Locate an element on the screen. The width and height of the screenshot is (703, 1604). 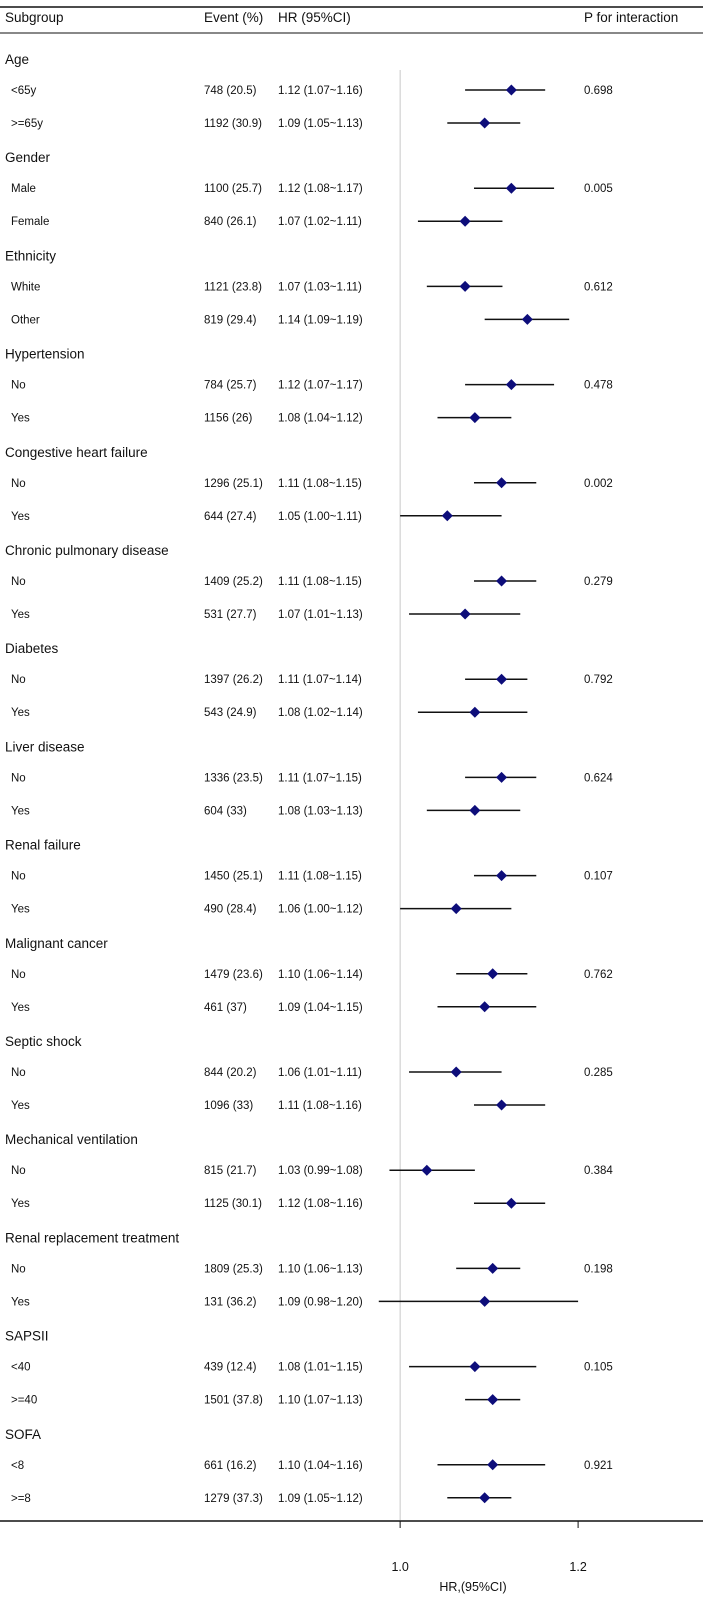
p-interaction-value: 0.792 is located at coordinates (598, 680).